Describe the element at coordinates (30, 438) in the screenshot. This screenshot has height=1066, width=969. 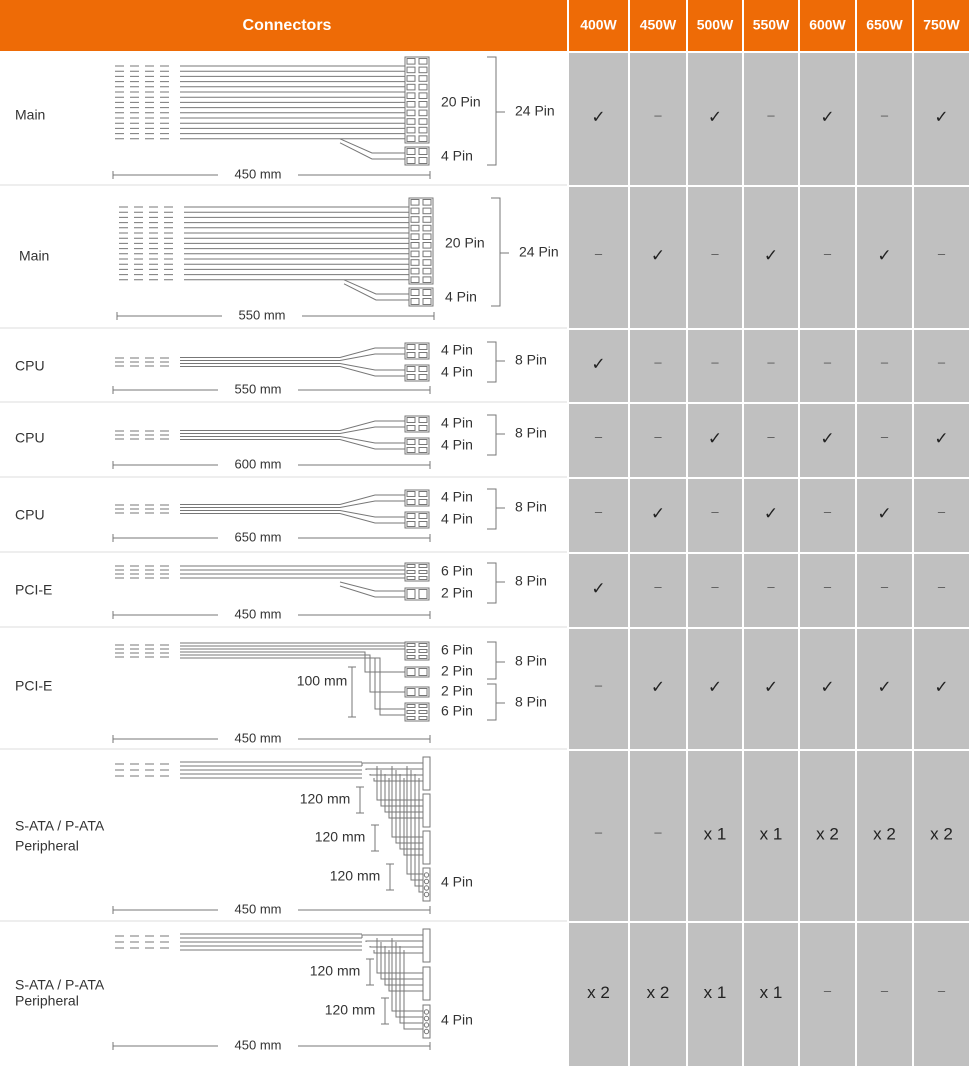
I see `cable-name: CPU` at that location.